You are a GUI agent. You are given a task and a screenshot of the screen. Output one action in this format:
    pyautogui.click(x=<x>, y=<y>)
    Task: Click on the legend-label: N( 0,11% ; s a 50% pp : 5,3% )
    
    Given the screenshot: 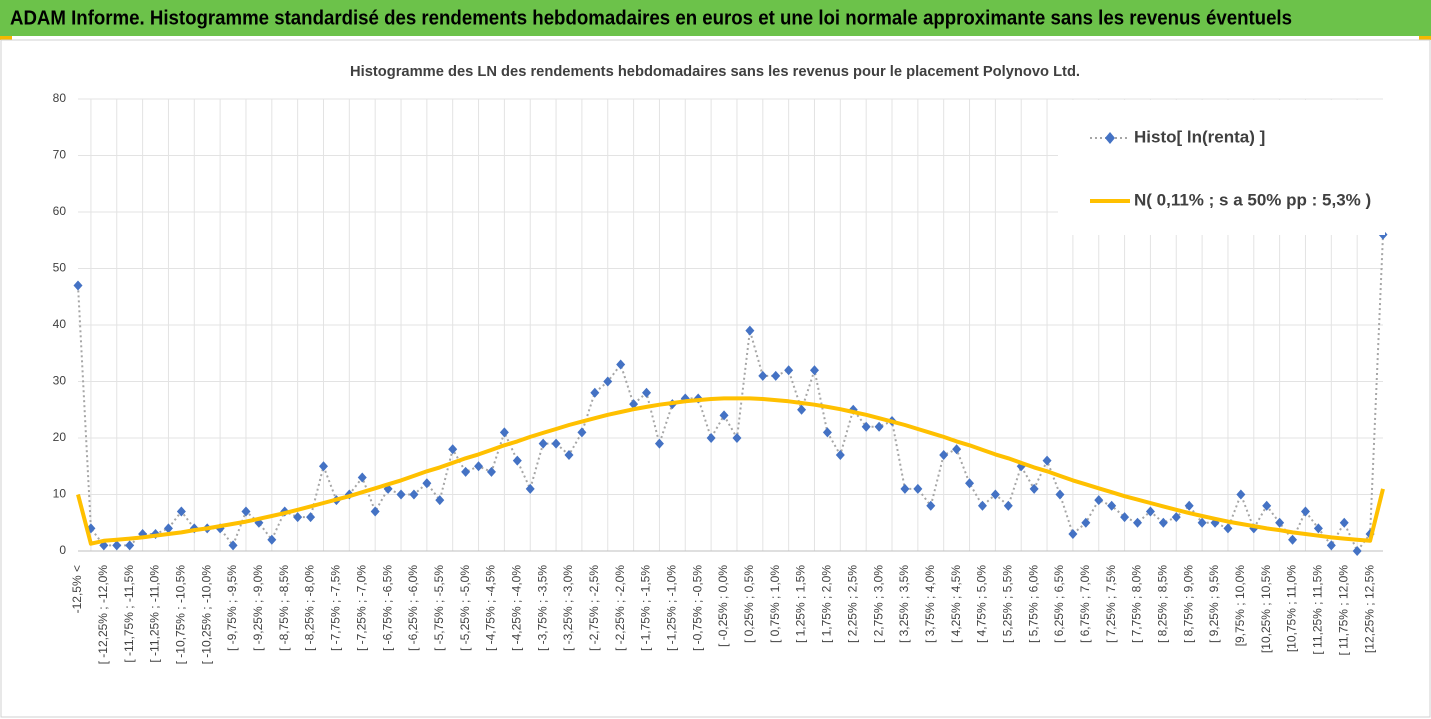 What is the action you would take?
    pyautogui.click(x=1252, y=199)
    